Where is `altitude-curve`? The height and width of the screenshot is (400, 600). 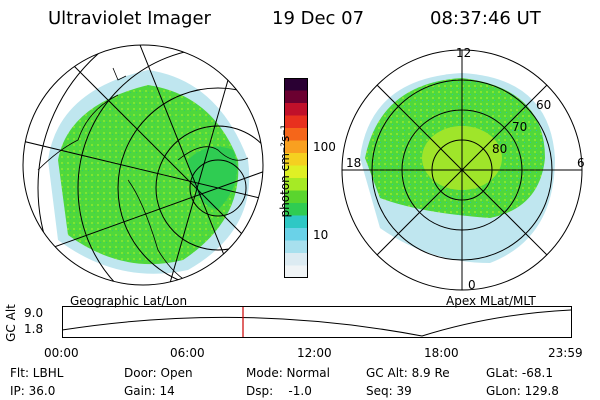
altitude-curve is located at coordinates (317, 323).